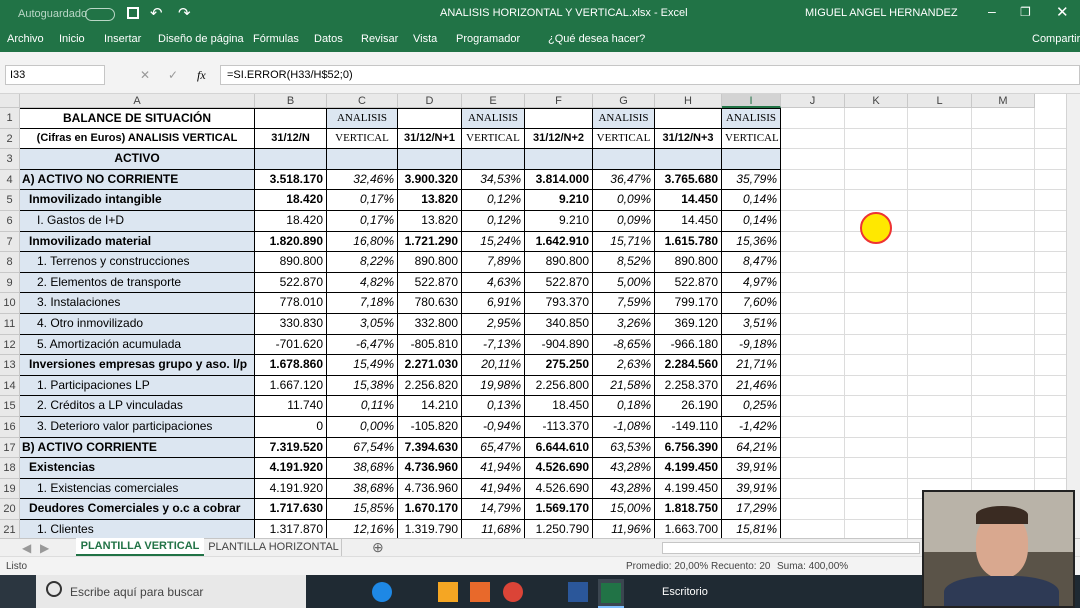 The height and width of the screenshot is (608, 1080). Describe the element at coordinates (10, 262) in the screenshot. I see `row-header: 8` at that location.